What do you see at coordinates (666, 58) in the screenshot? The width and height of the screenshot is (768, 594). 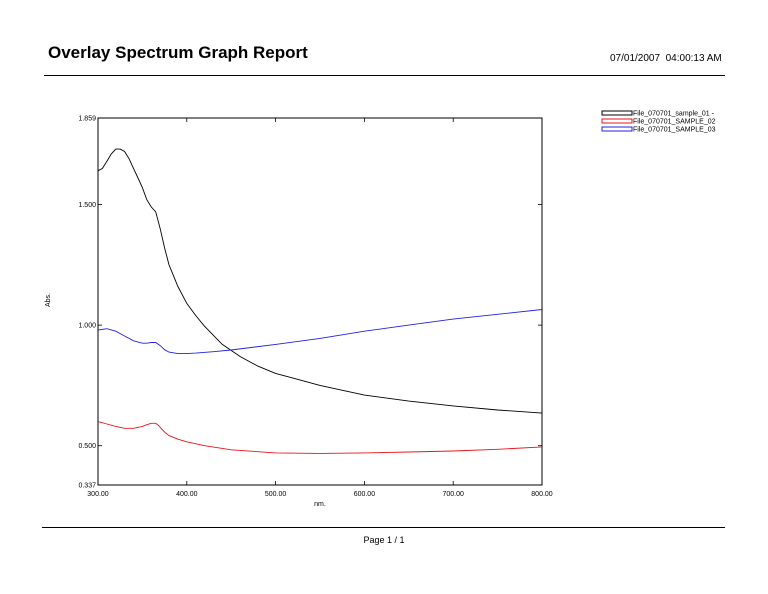 I see `report-datetime: 07/01/2007 04:00:13 AM` at bounding box center [666, 58].